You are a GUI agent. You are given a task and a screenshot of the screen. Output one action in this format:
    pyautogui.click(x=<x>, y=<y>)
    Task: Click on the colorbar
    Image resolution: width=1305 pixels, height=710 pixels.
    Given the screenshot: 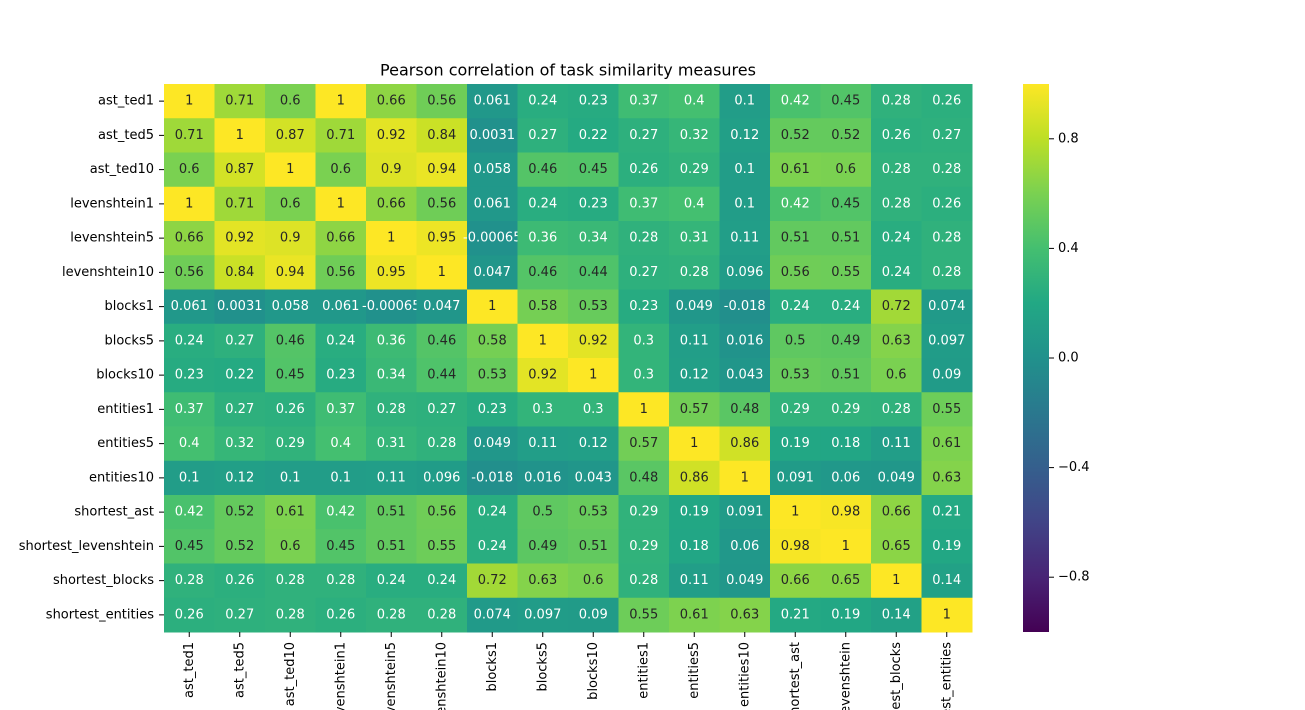 What is the action you would take?
    pyautogui.click(x=1036, y=358)
    